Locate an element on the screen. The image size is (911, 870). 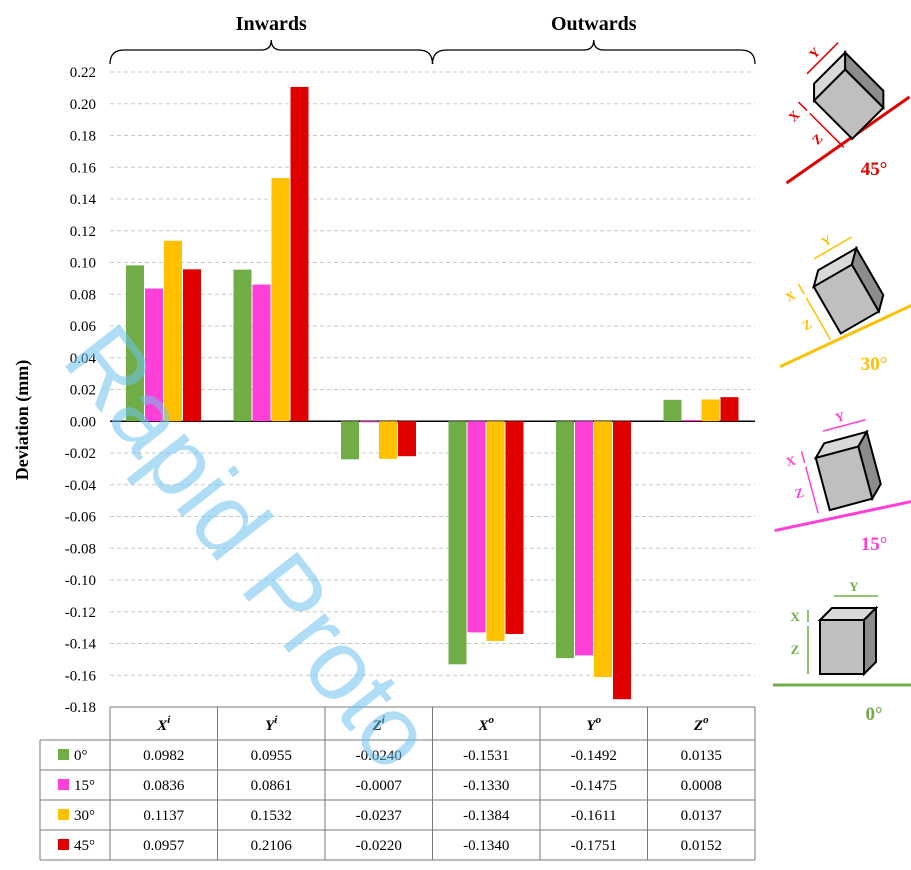
y-tick-label: 0.14 is located at coordinates (83, 200).